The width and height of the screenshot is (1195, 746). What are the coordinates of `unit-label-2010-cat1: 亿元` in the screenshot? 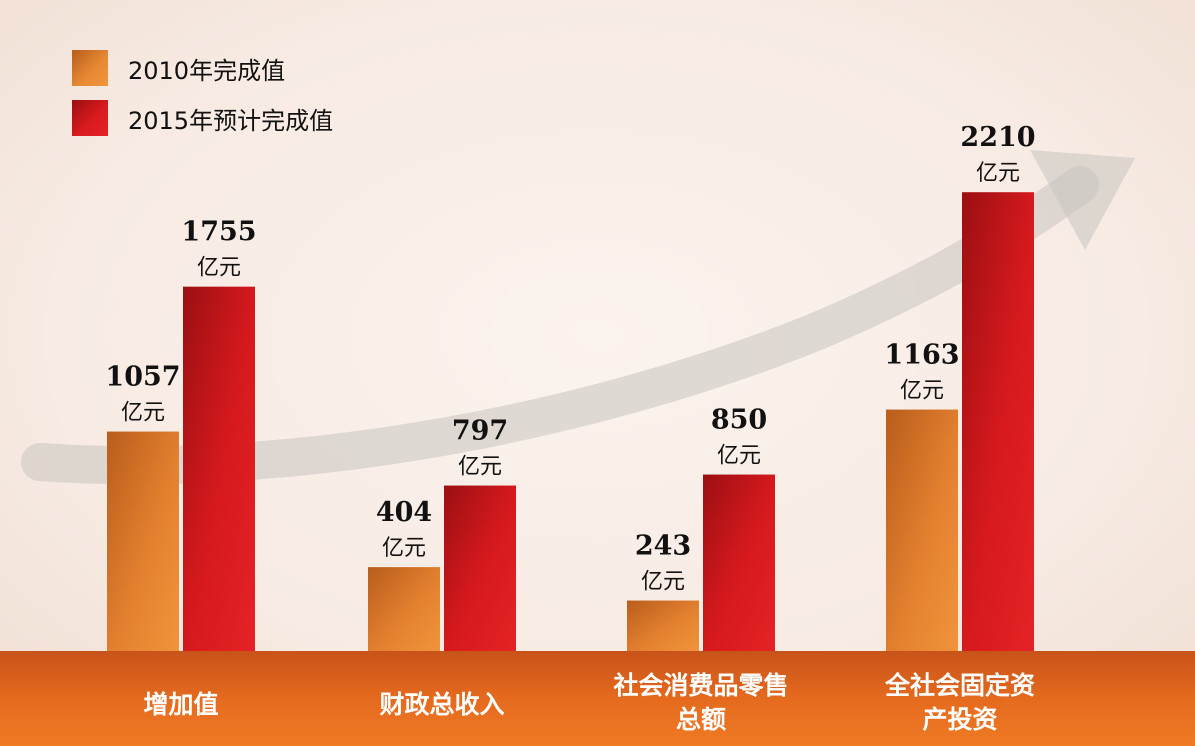 It's located at (404, 548).